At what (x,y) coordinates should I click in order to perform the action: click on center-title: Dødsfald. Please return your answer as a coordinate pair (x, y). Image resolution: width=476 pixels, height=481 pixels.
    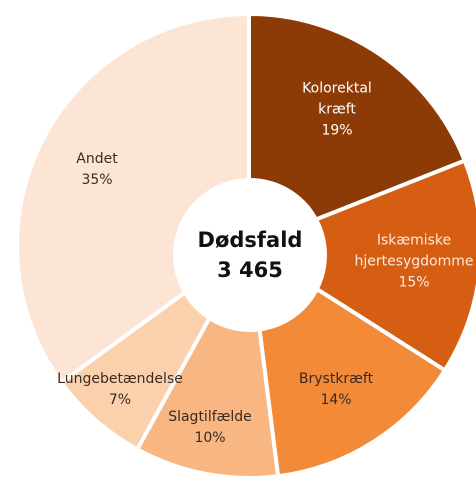
    Looking at the image, I should click on (250, 240).